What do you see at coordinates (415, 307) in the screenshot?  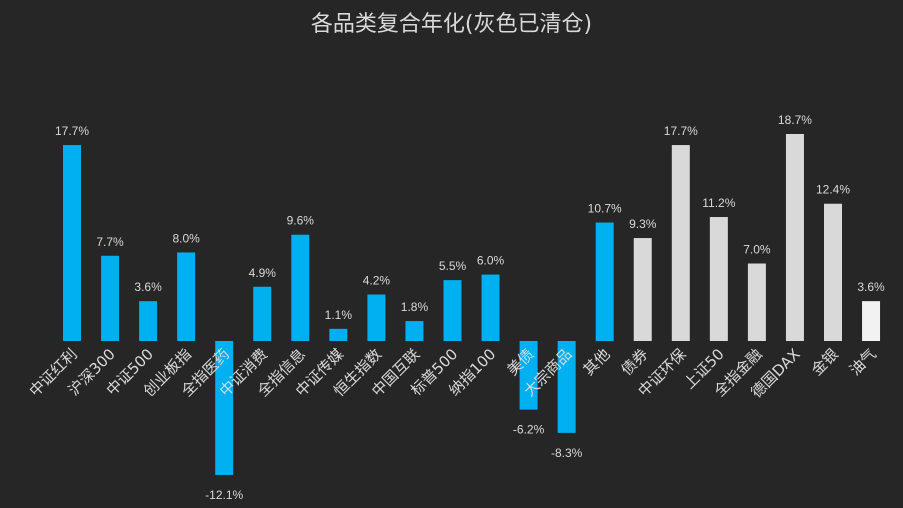 I see `data-label: 1.8%` at bounding box center [415, 307].